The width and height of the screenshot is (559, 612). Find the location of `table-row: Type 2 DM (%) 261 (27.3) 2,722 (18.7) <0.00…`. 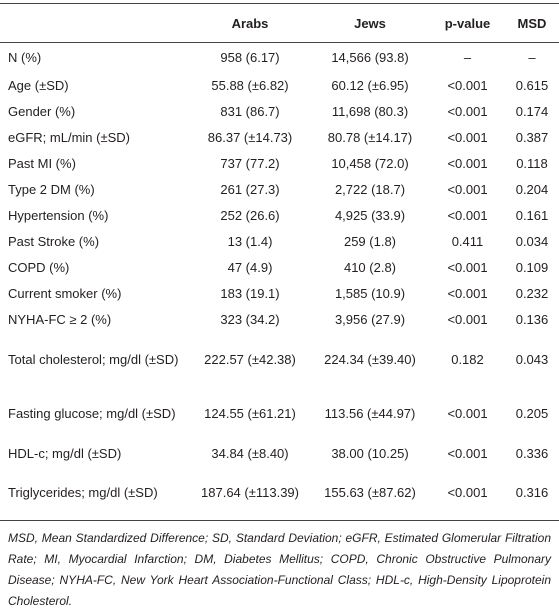

table-row: Type 2 DM (%) 261 (27.3) 2,722 (18.7) <0.00… is located at coordinates (279, 190).